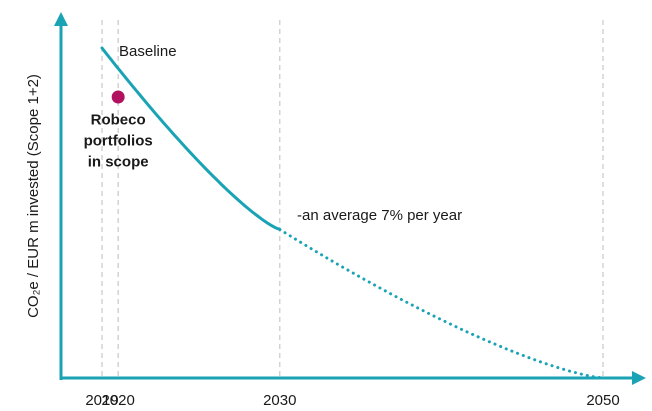  Describe the element at coordinates (379, 215) in the screenshot. I see `rate-annotation: -an average 7% per year` at that location.